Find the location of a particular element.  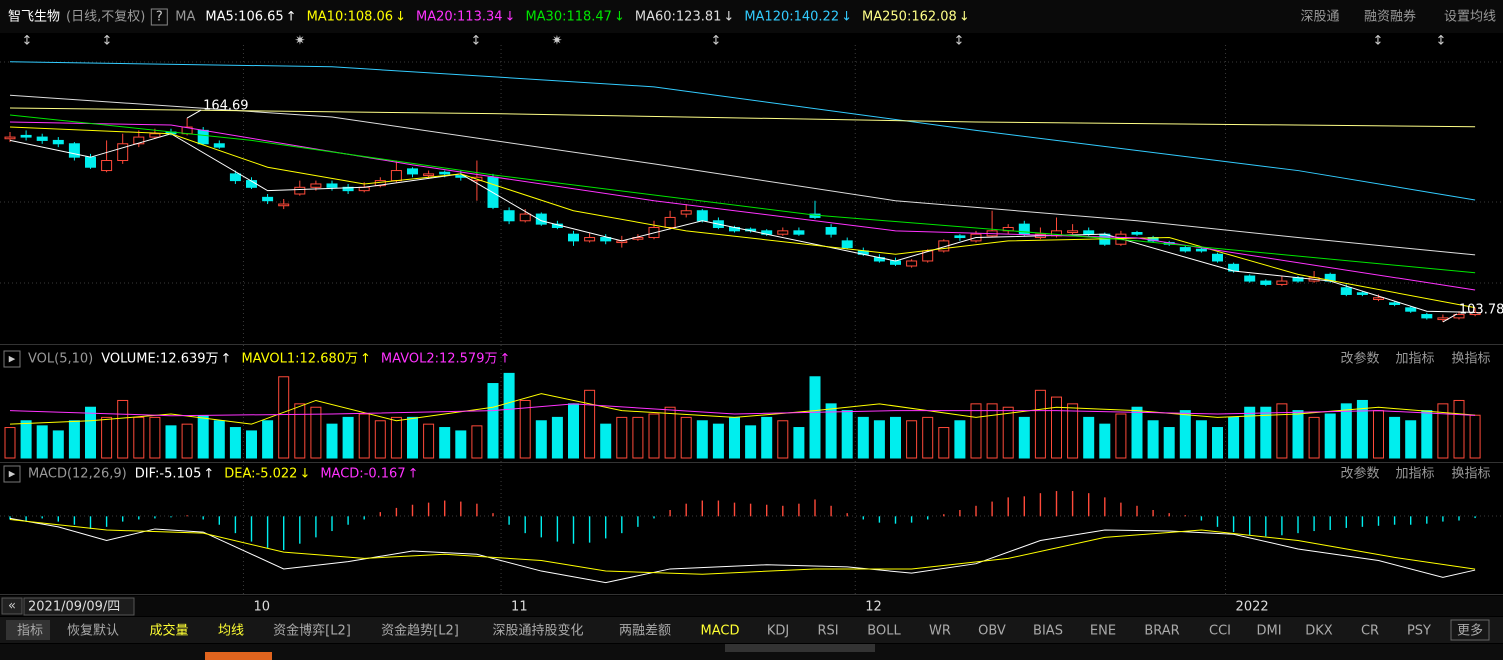

indicator-tab: MACD is located at coordinates (720, 631).